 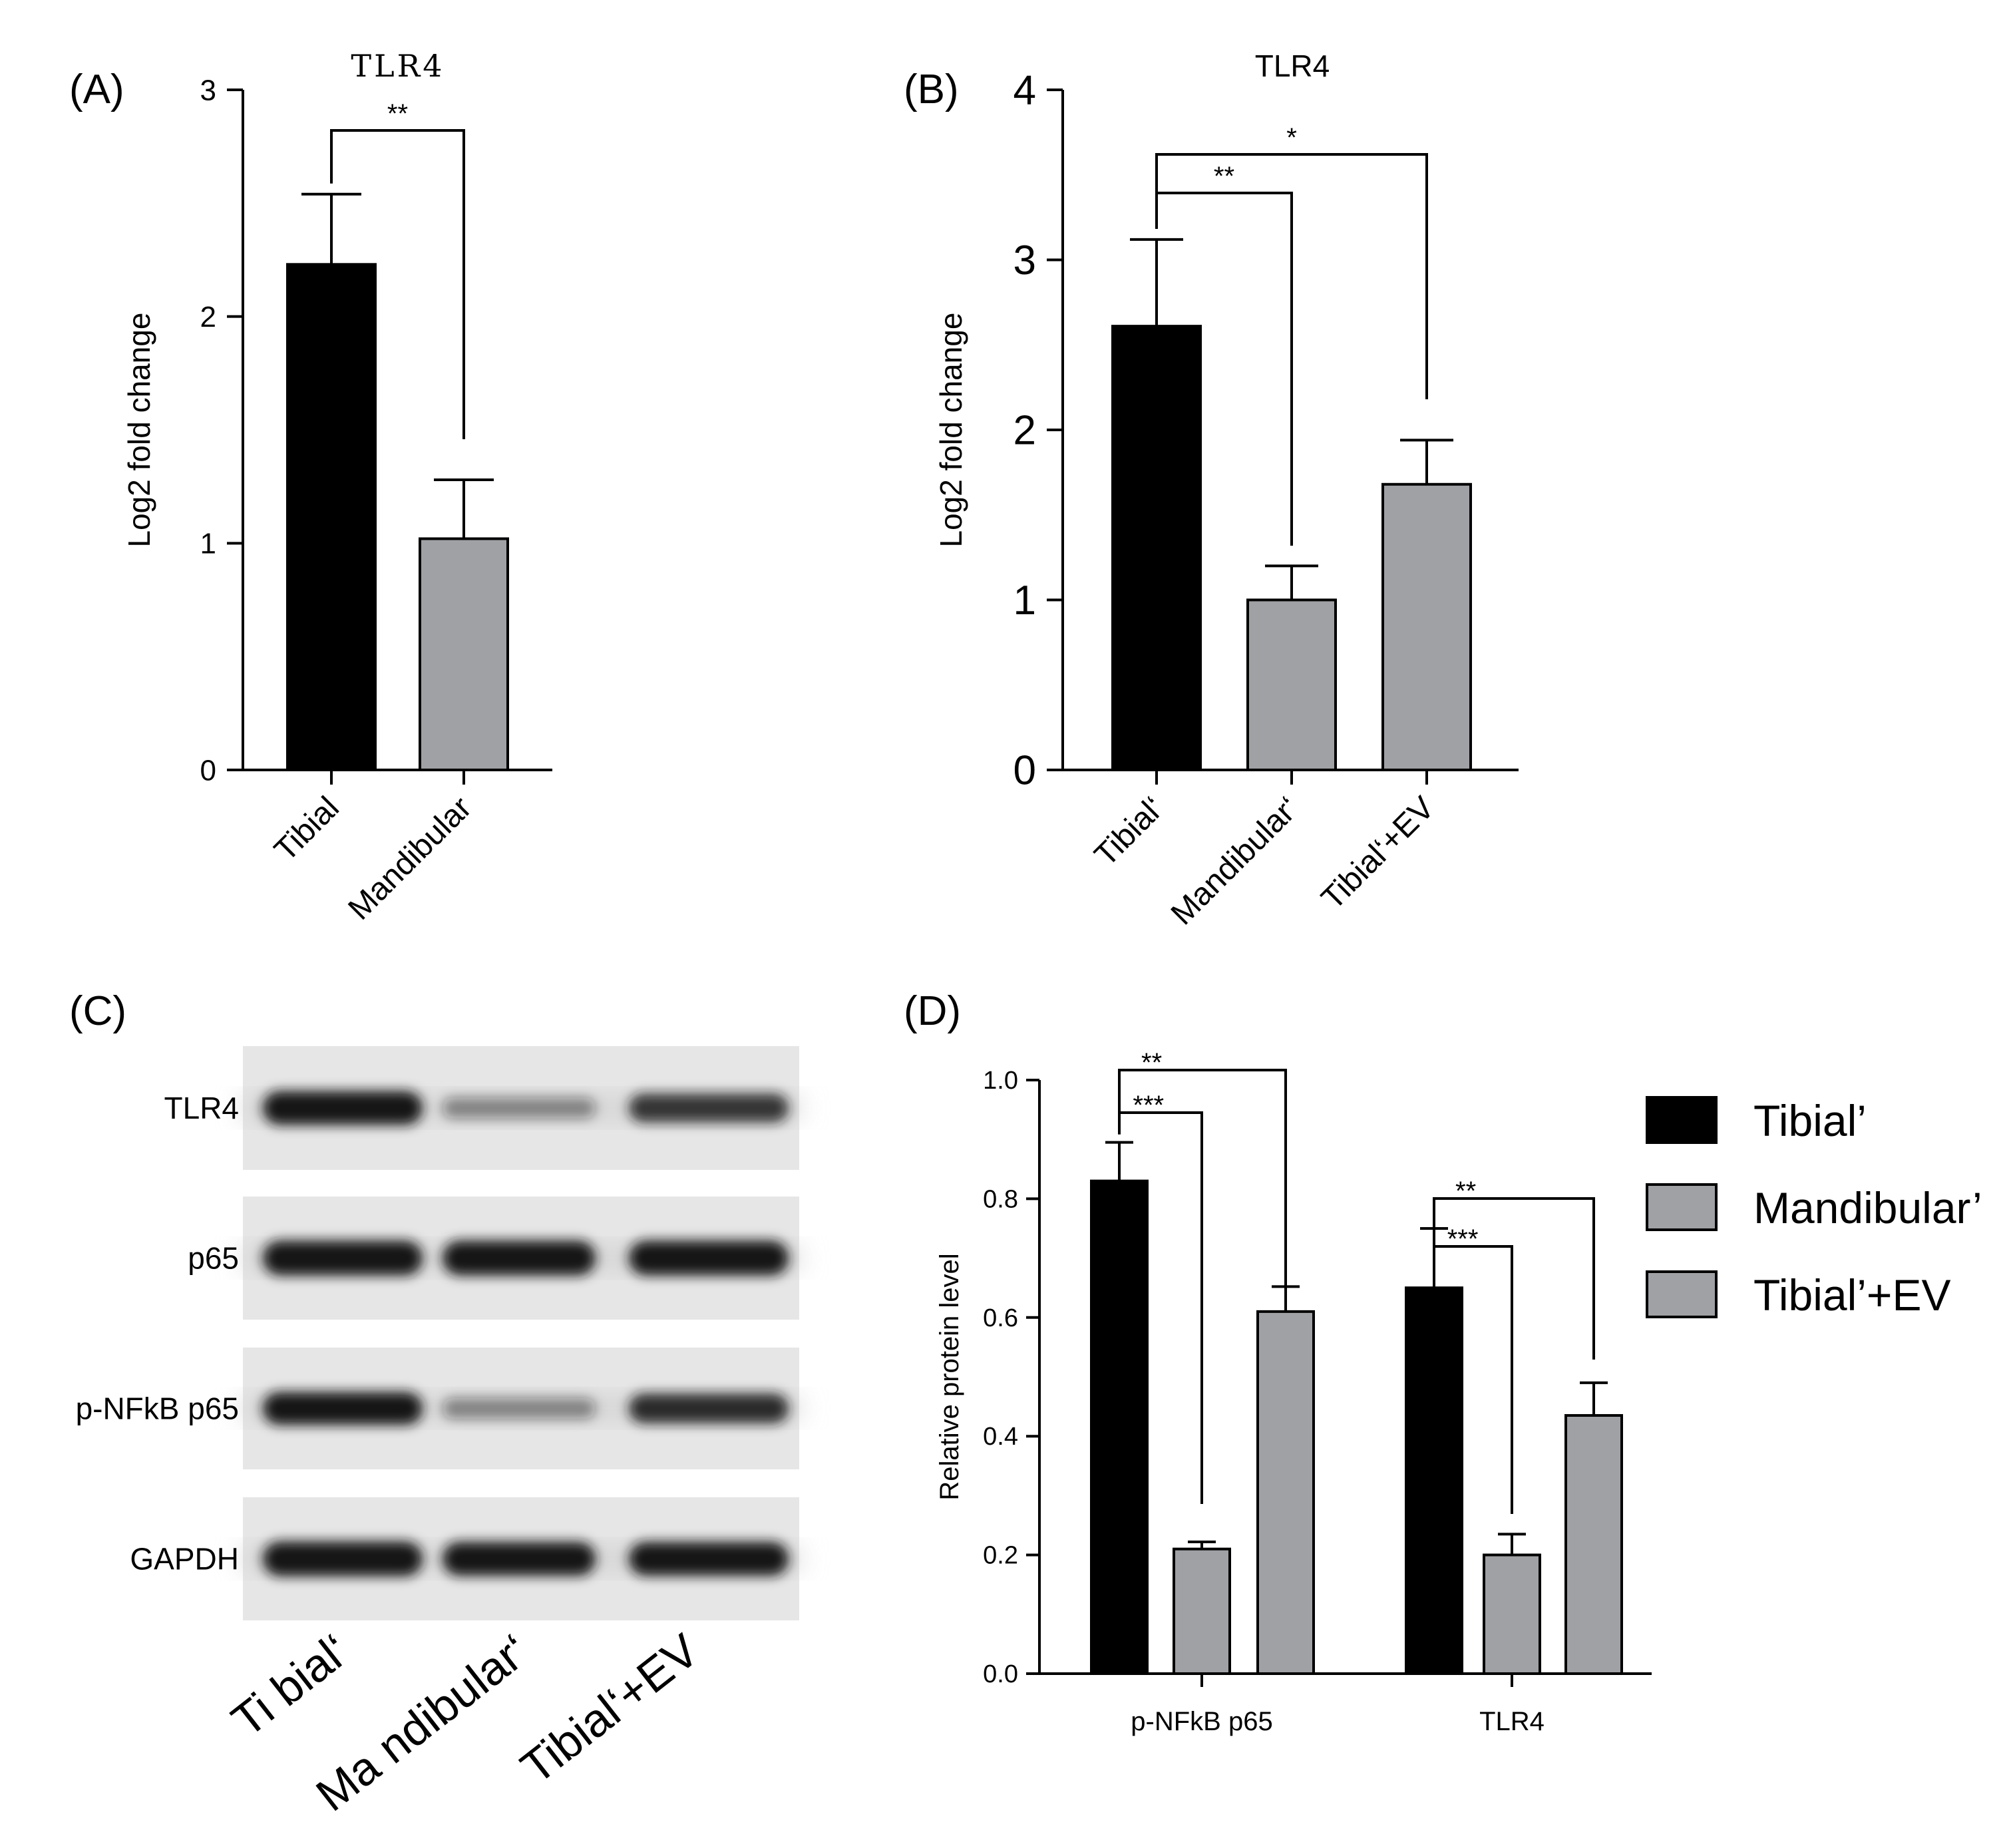 I want to click on panel-label-d: (D), so click(x=932, y=1011).